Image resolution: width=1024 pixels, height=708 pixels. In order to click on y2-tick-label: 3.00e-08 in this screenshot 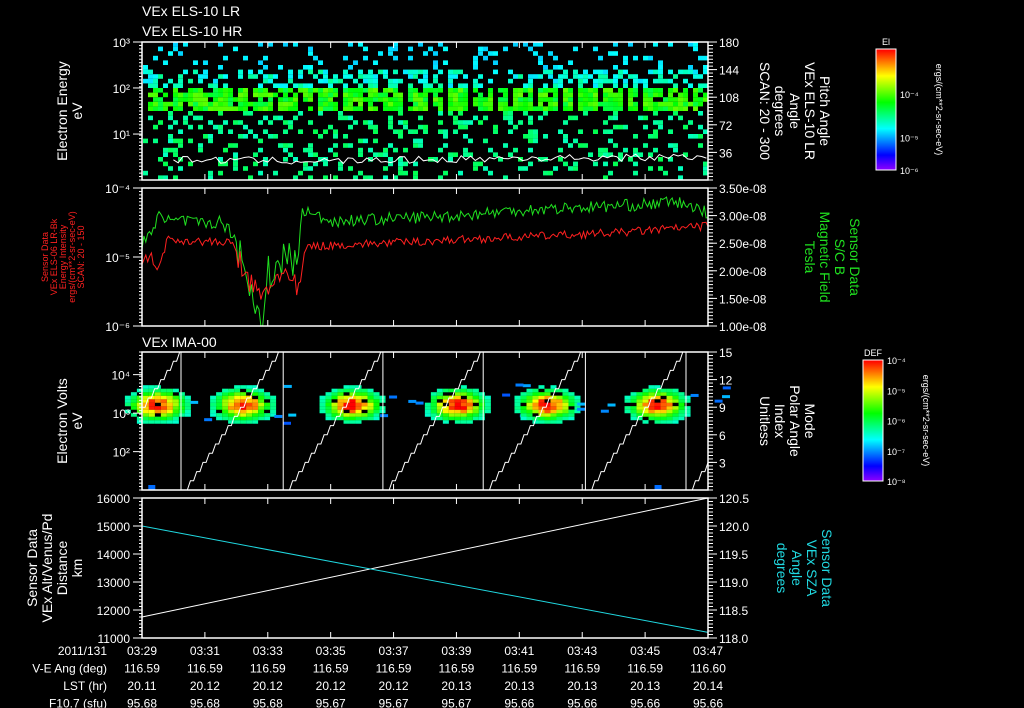, I will do `click(743, 217)`.